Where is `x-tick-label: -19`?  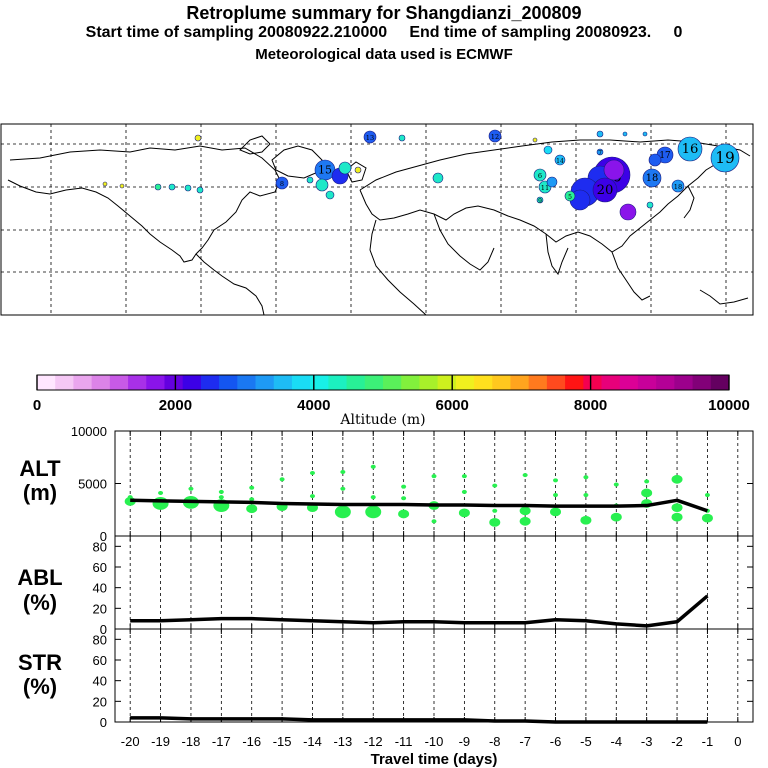 x-tick-label: -19 is located at coordinates (160, 741).